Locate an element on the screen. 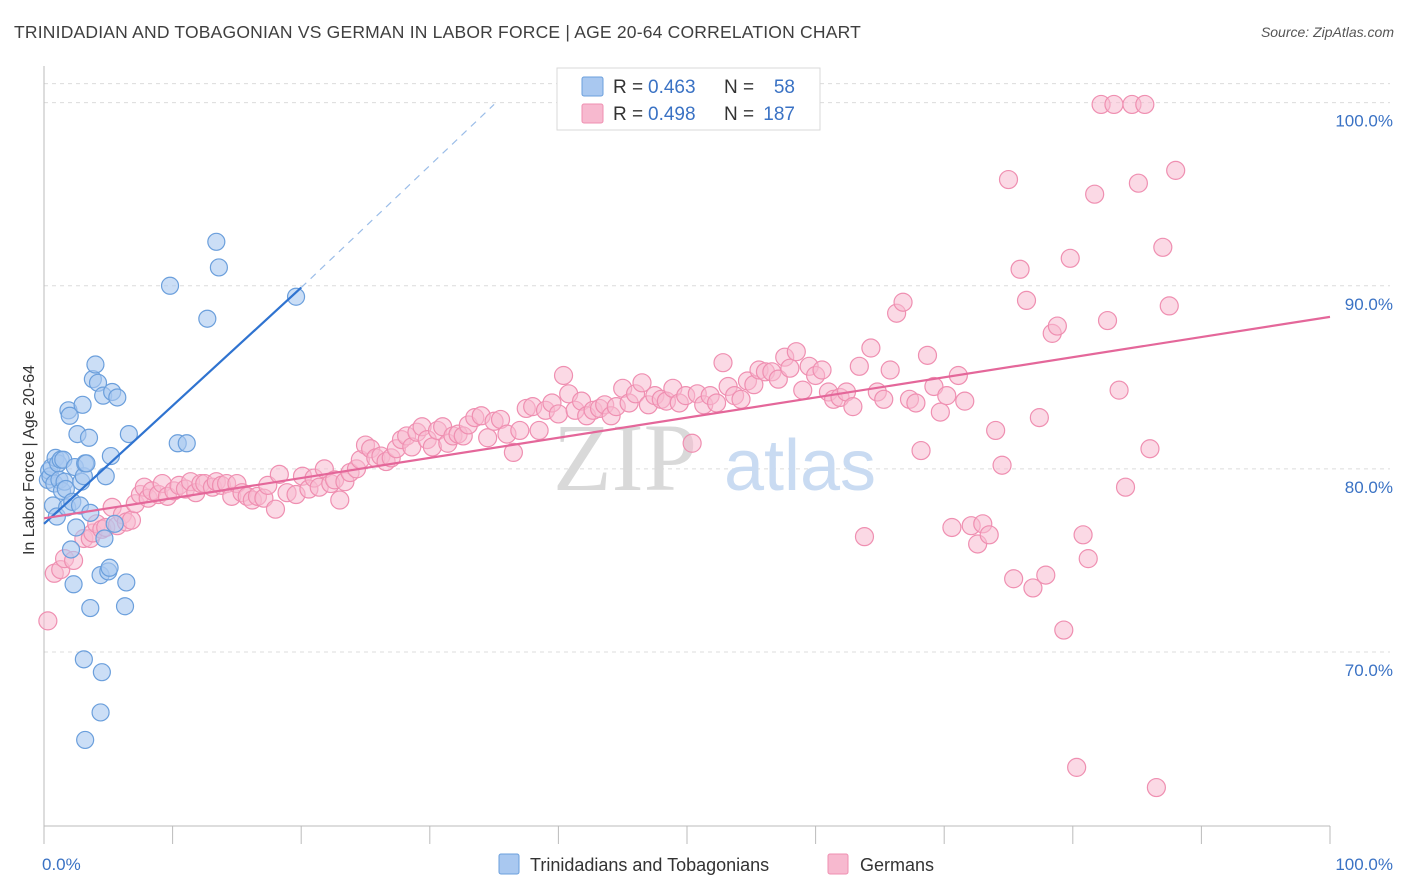 Image resolution: width=1406 pixels, height=892 pixels. y-tick-label: 90.0% is located at coordinates (1369, 304).